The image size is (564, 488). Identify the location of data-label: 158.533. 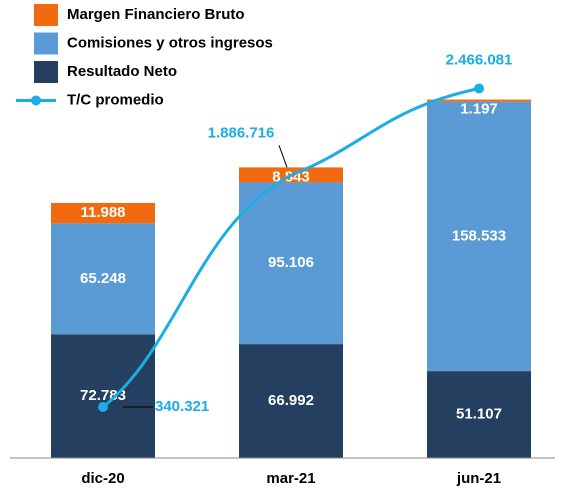
(479, 235).